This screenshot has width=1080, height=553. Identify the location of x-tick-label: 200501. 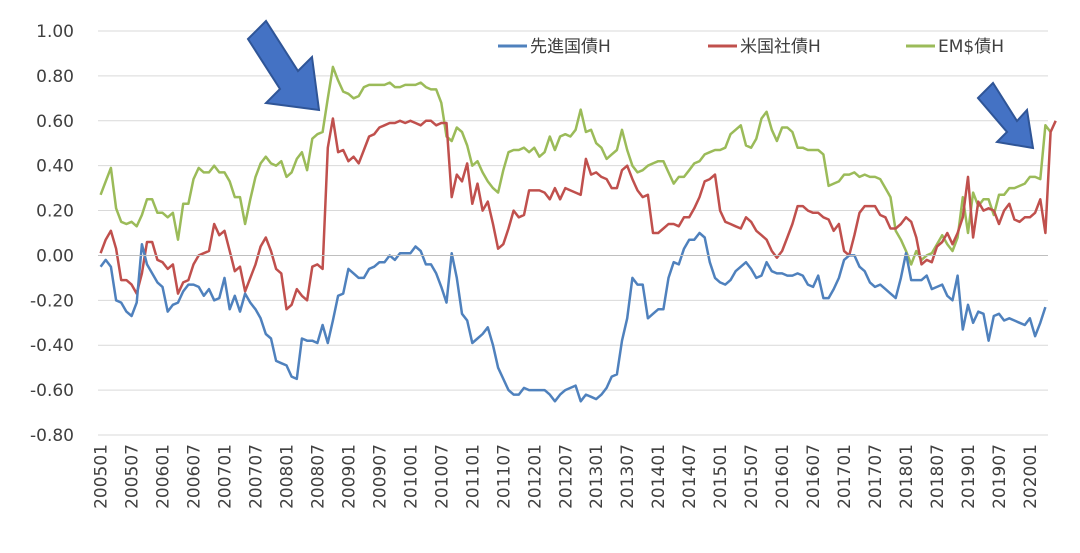
(102, 476).